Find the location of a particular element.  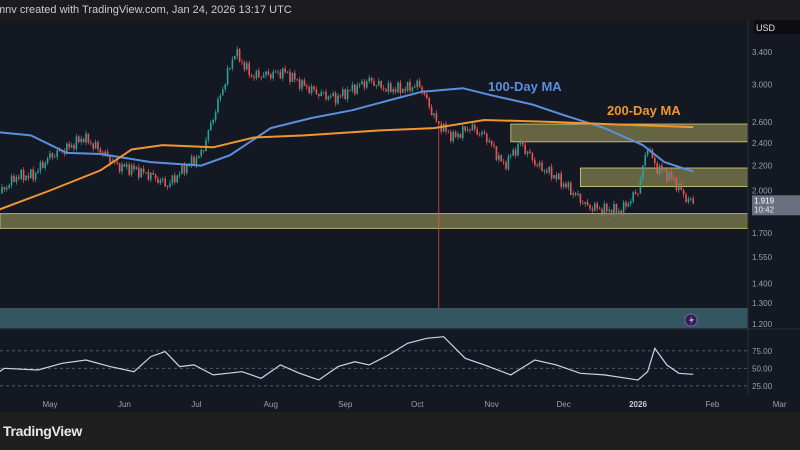

lightning-icon is located at coordinates (691, 320).